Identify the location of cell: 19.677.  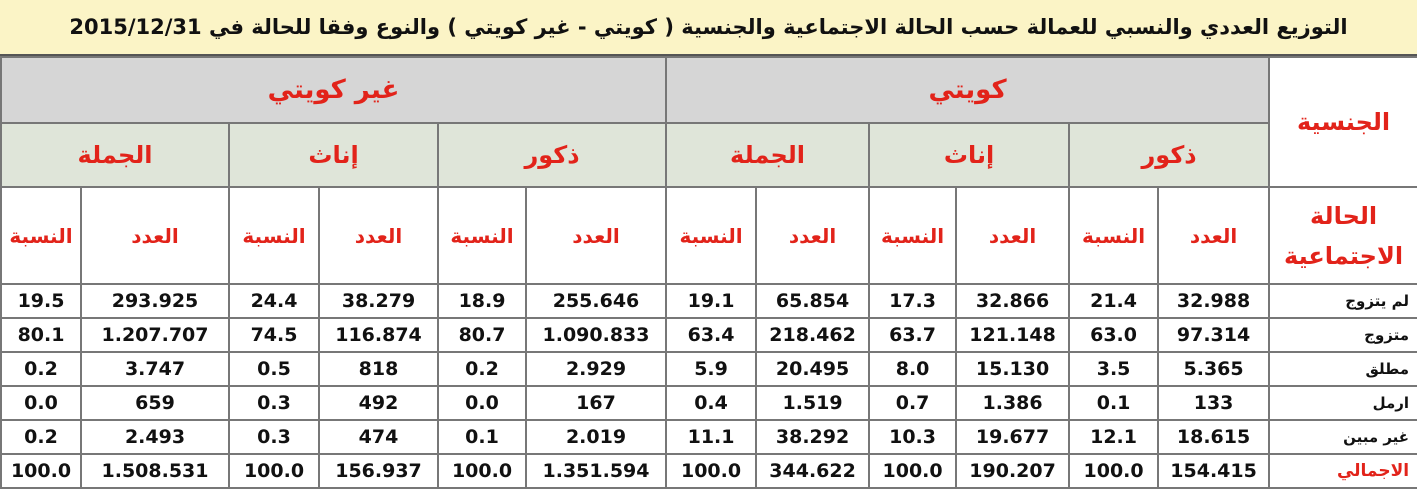
(1013, 437).